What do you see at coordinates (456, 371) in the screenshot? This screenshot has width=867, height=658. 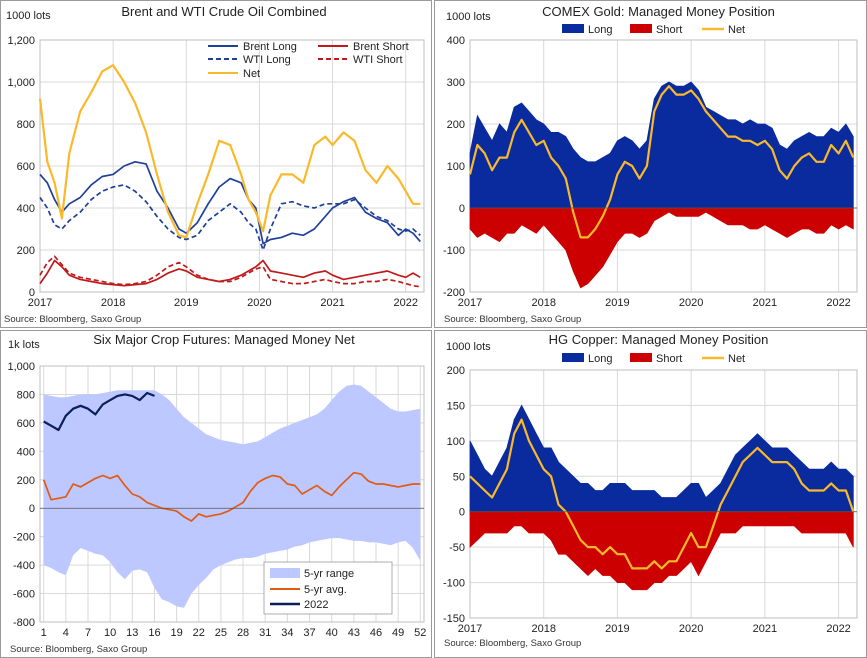 I see `copper-y-tick-label: 200` at bounding box center [456, 371].